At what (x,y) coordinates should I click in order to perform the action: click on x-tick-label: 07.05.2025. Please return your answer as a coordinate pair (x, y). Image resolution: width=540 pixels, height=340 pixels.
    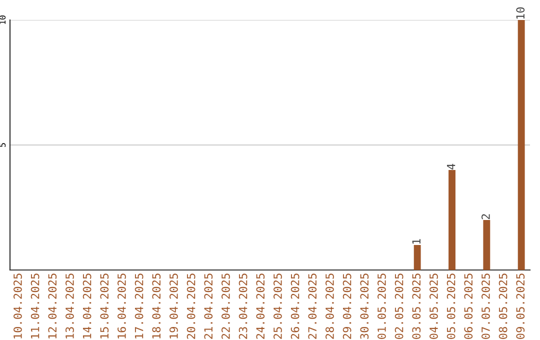
    Looking at the image, I should click on (486, 306).